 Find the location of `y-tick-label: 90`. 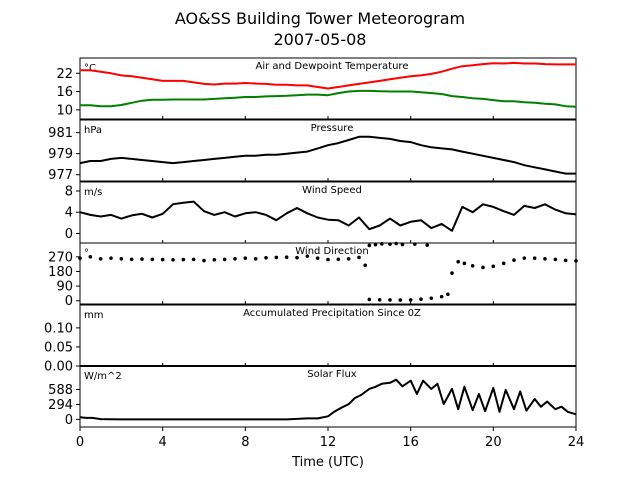

y-tick-label: 90 is located at coordinates (64, 287).